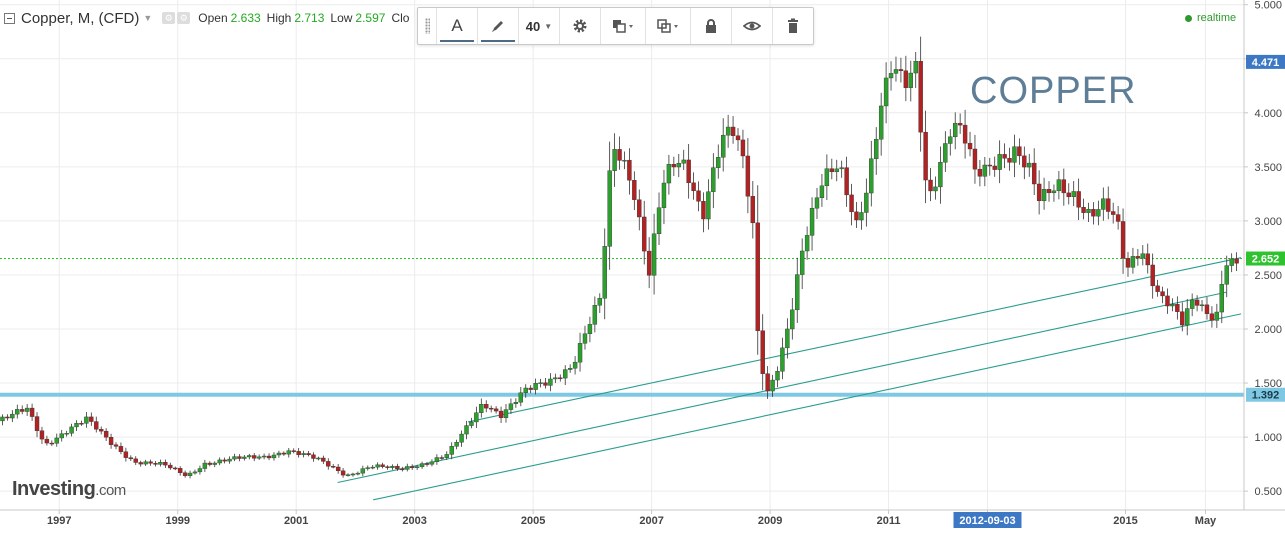 The height and width of the screenshot is (548, 1285). I want to click on open-value: 2.633, so click(245, 18).